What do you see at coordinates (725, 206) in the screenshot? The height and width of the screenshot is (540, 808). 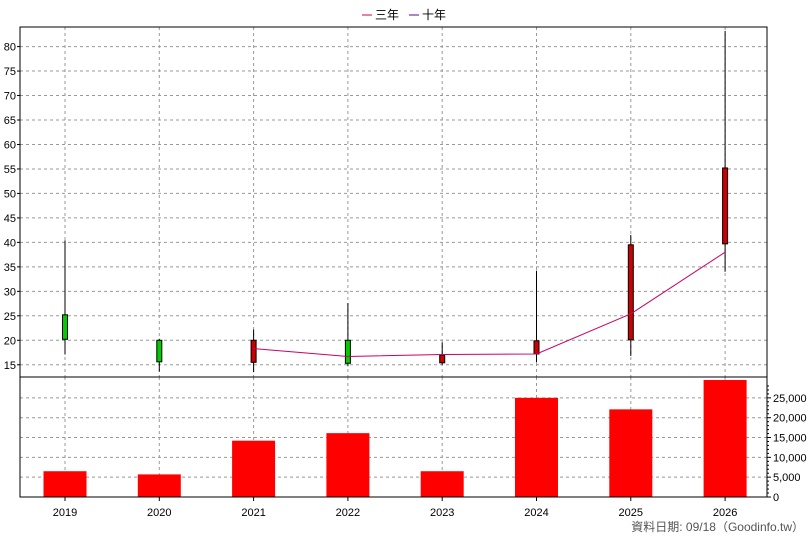 I see `candle-body-2026` at bounding box center [725, 206].